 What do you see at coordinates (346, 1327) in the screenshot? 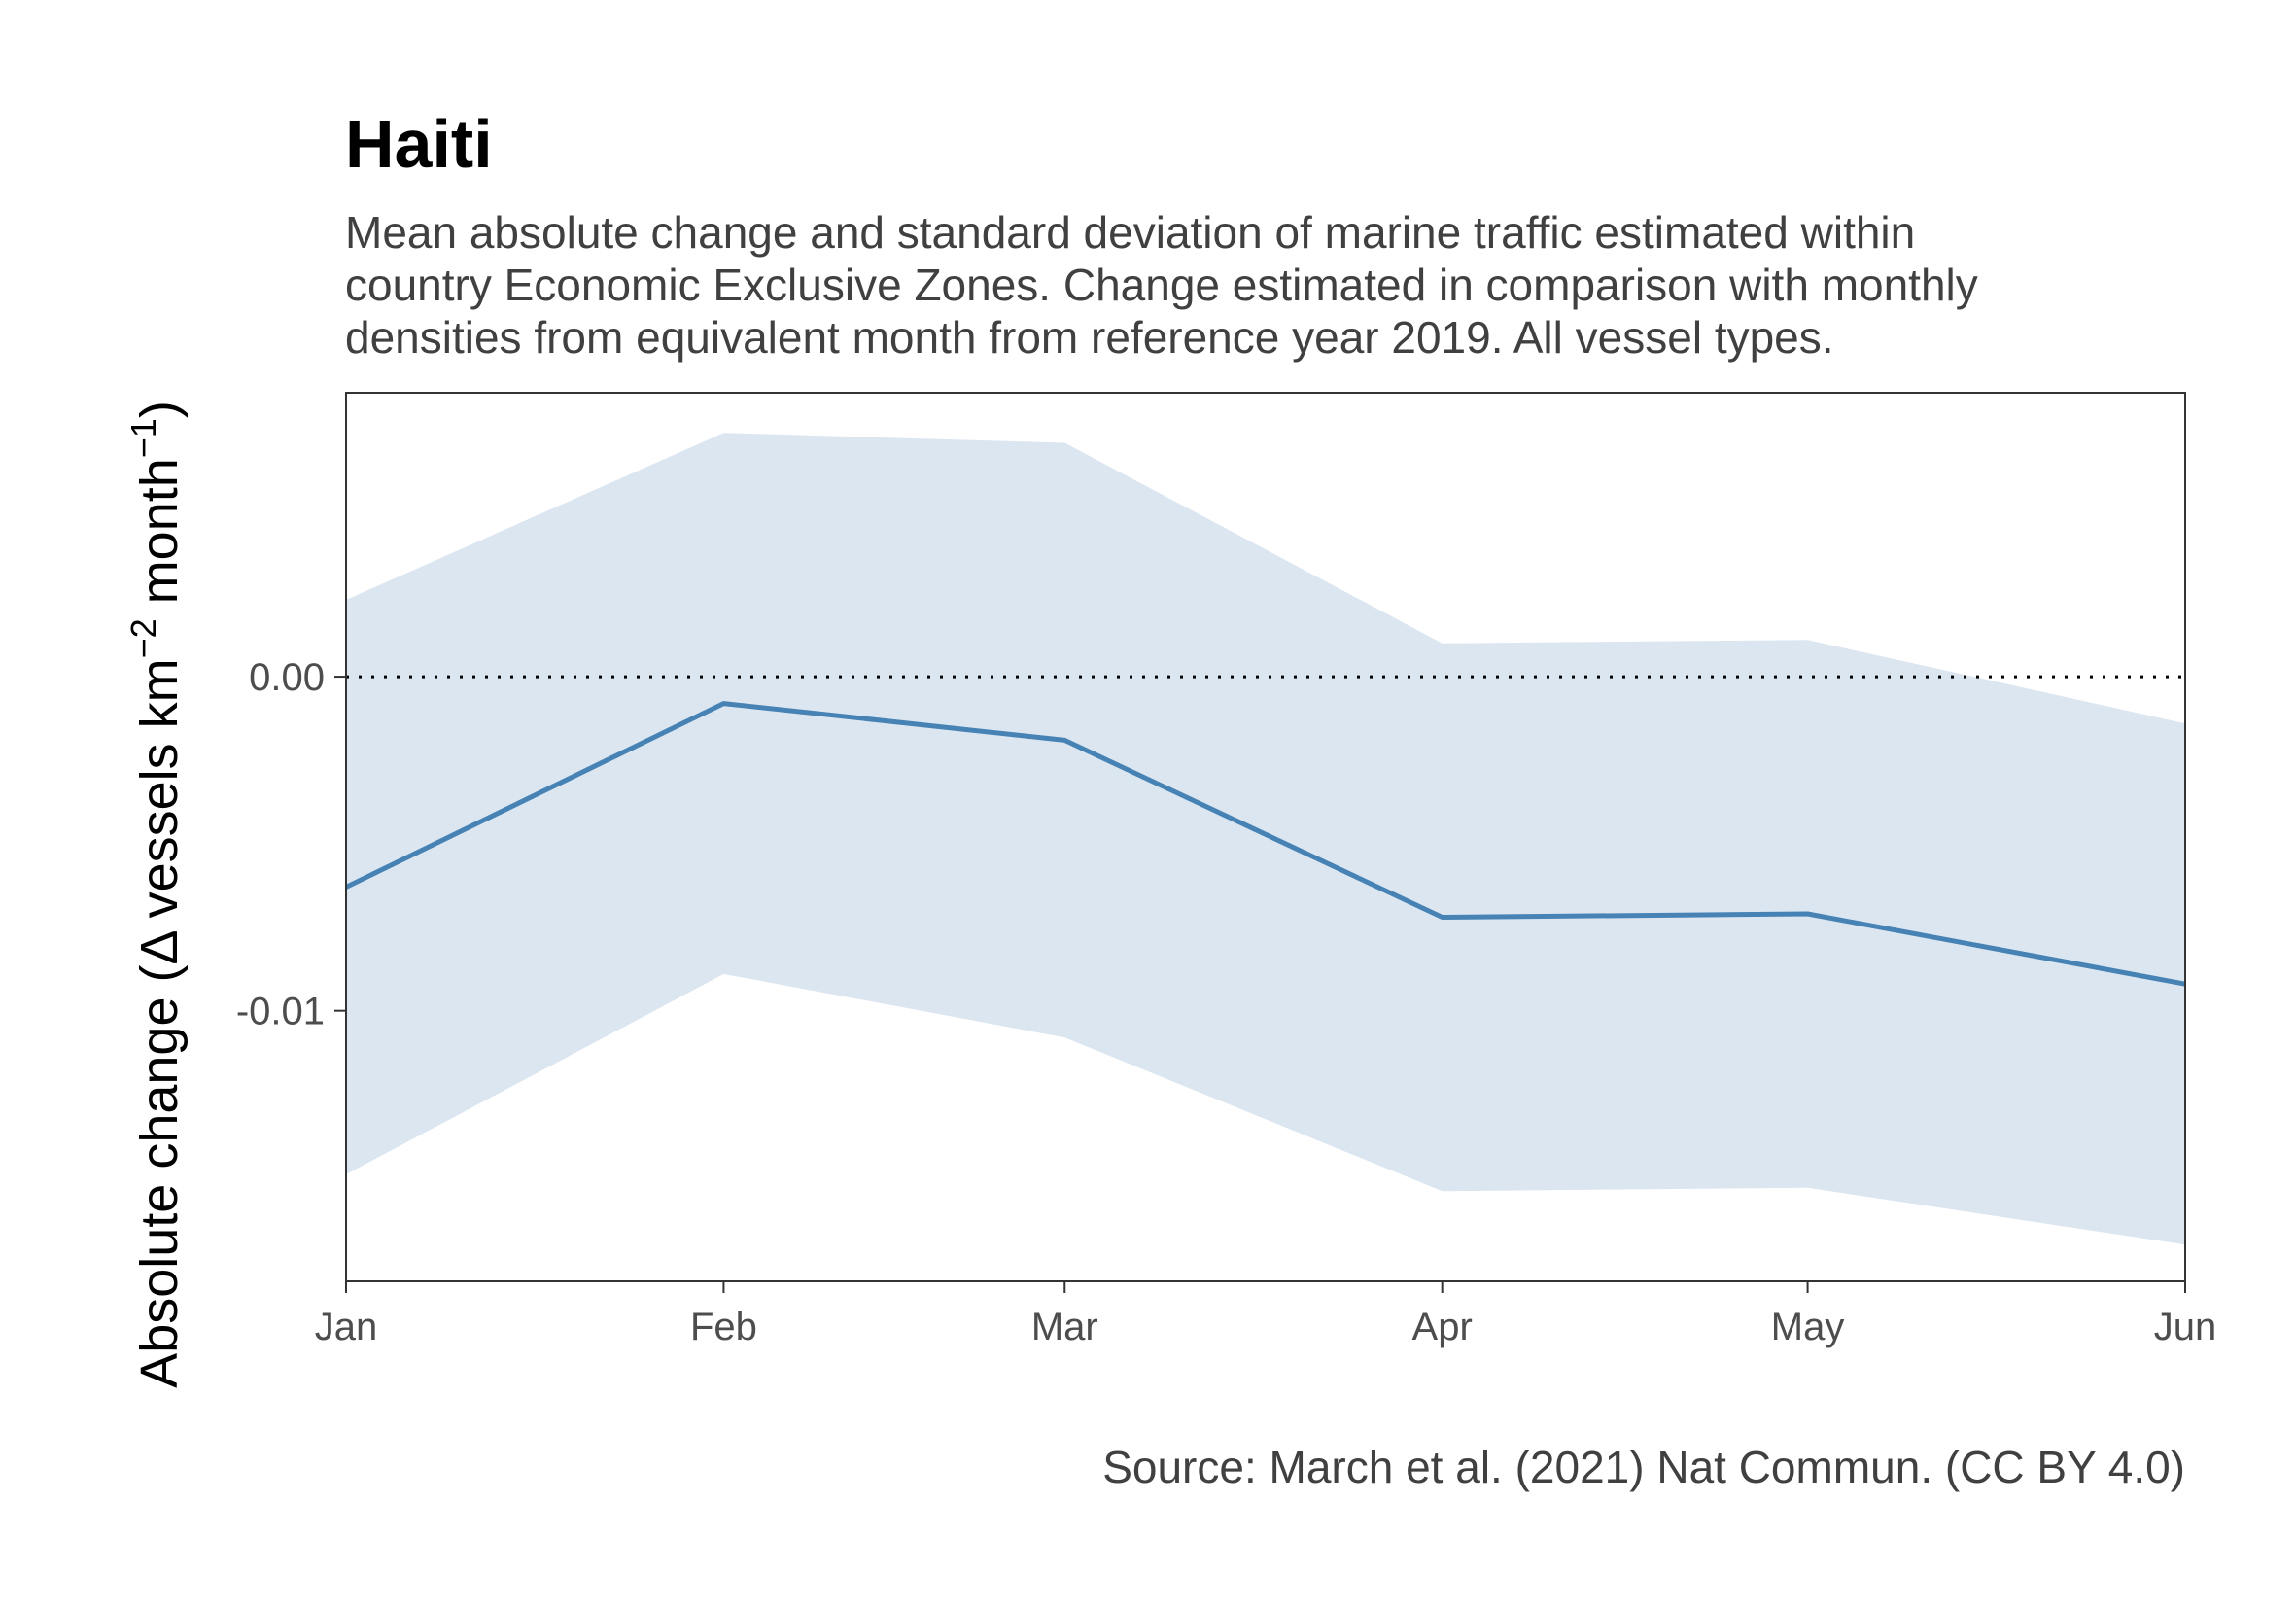
I see `x-tick-label: Jan` at bounding box center [346, 1327].